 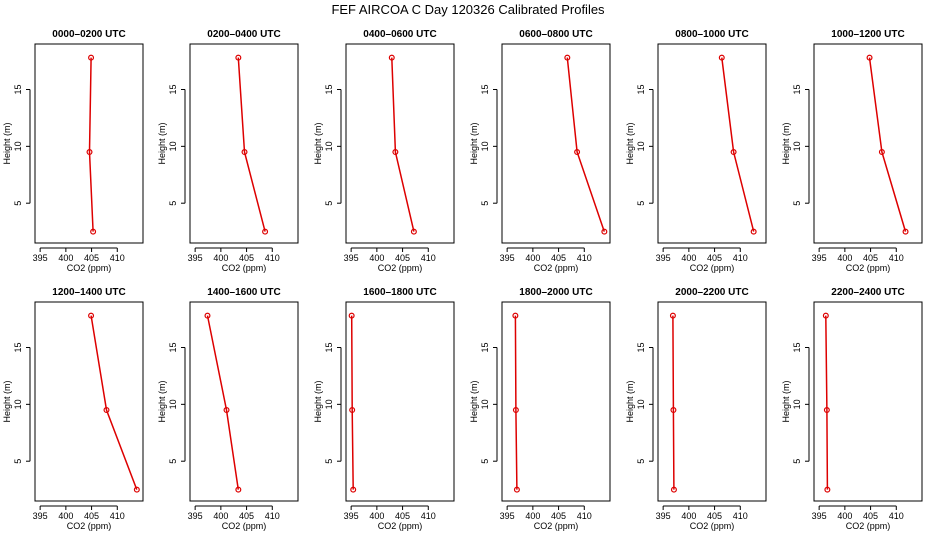 I want to click on panel-title: 1000–1200 UTC, so click(x=867, y=34).